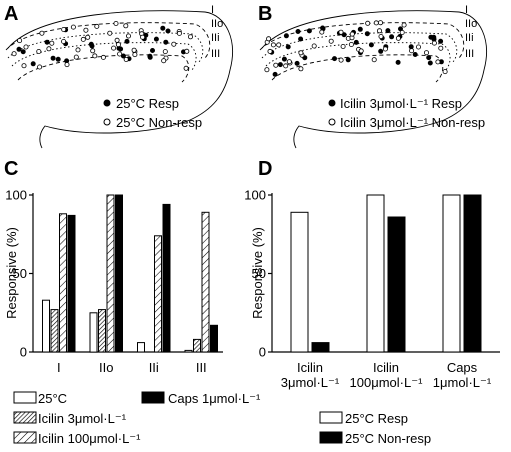 The height and width of the screenshot is (452, 511). I want to click on chart-d-y-axis-label: Responsive (%), so click(257, 273).